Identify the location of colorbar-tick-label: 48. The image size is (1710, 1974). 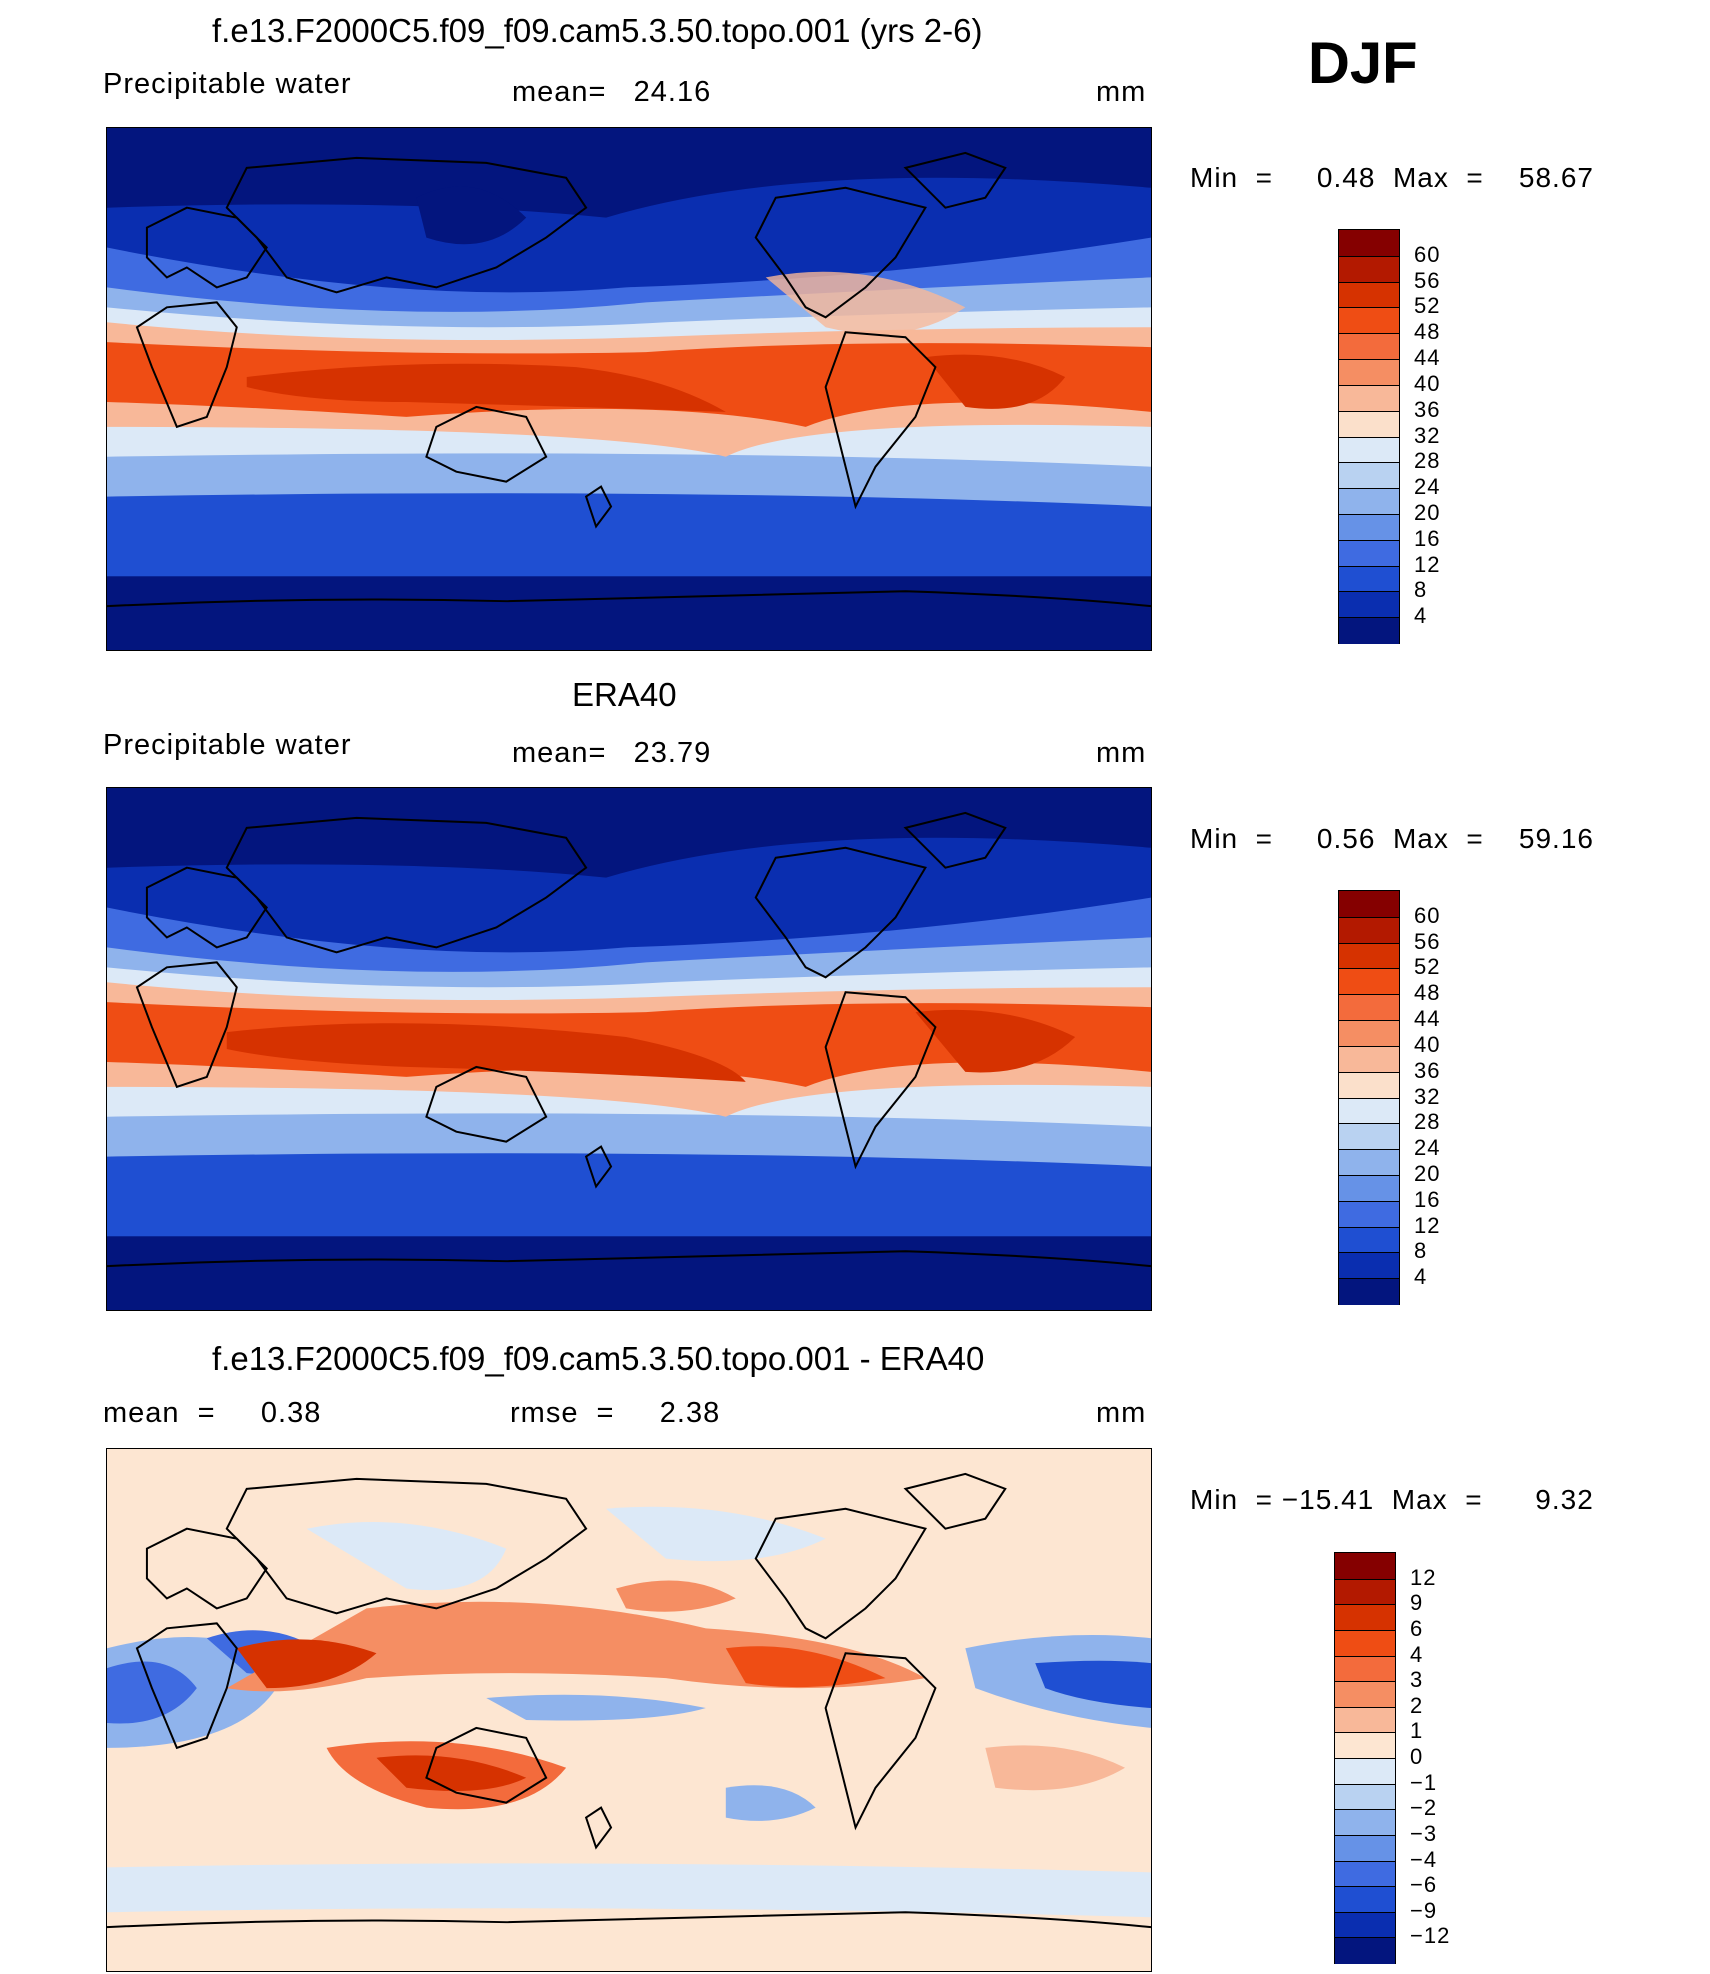
(1427, 332).